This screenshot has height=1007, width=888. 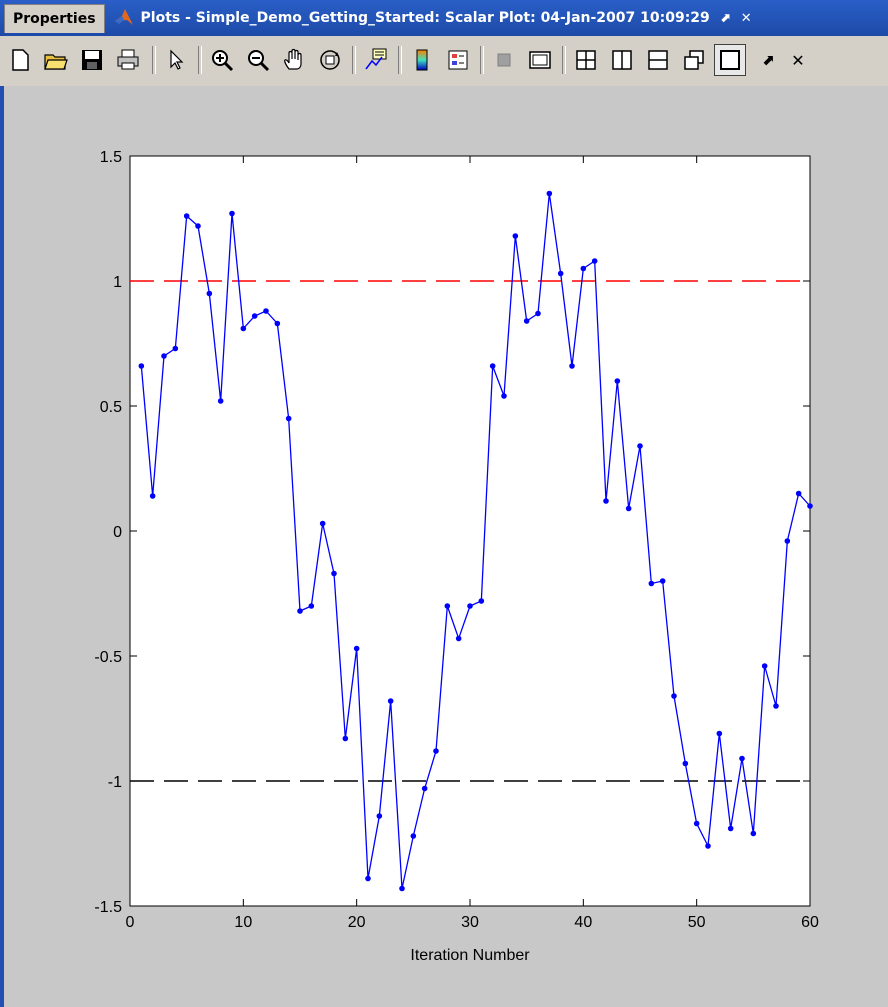 I want to click on x-tick-label: 30, so click(x=470, y=922).